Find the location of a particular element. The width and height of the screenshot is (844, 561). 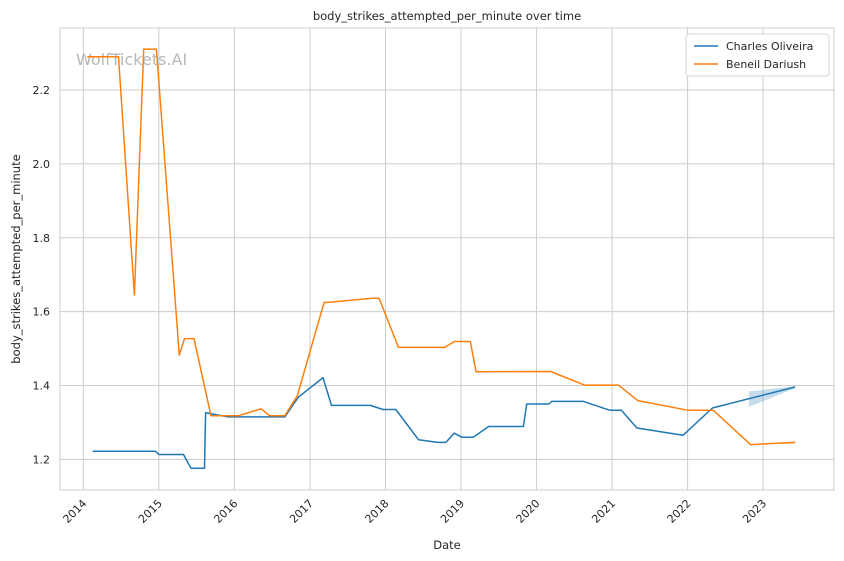

x-tick-label: 2022 is located at coordinates (679, 511).